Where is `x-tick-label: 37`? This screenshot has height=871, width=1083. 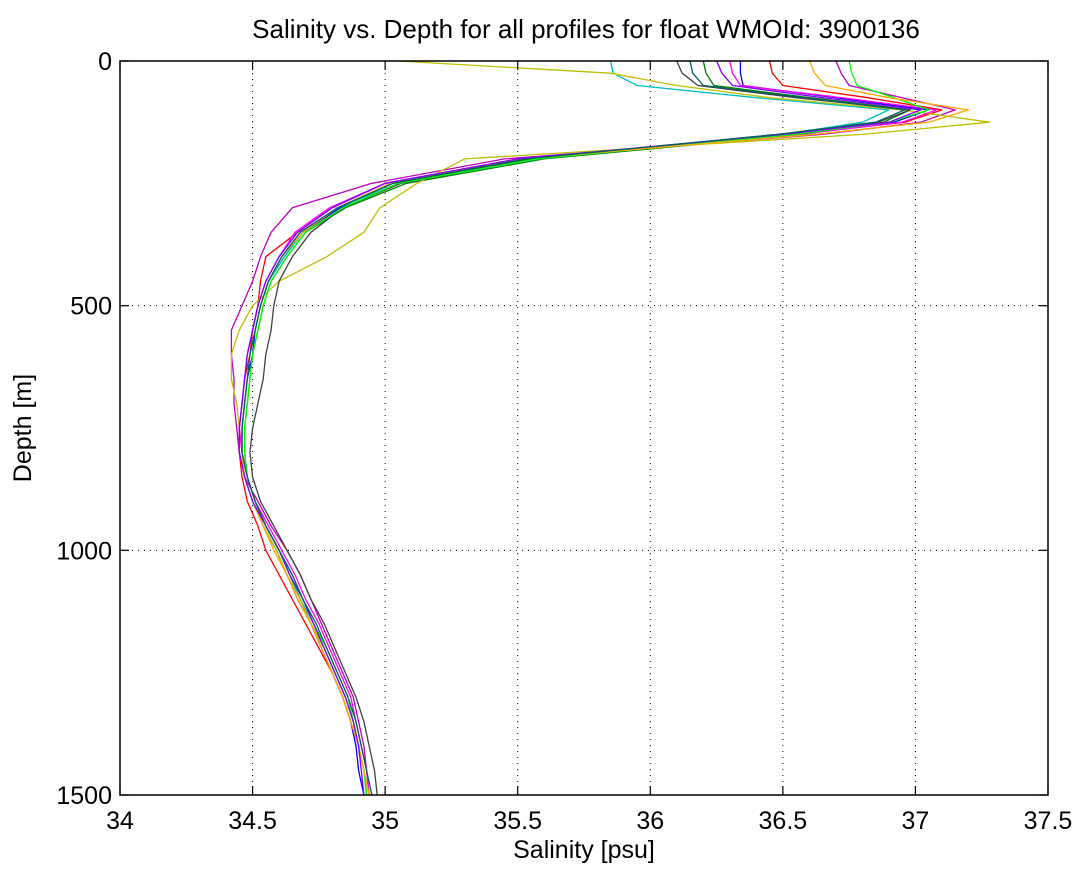
x-tick-label: 37 is located at coordinates (916, 821).